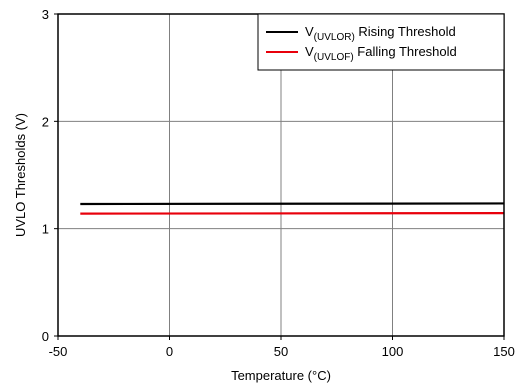  What do you see at coordinates (20, 175) in the screenshot?
I see `y-axis-label: UVLO Thresholds (V)` at bounding box center [20, 175].